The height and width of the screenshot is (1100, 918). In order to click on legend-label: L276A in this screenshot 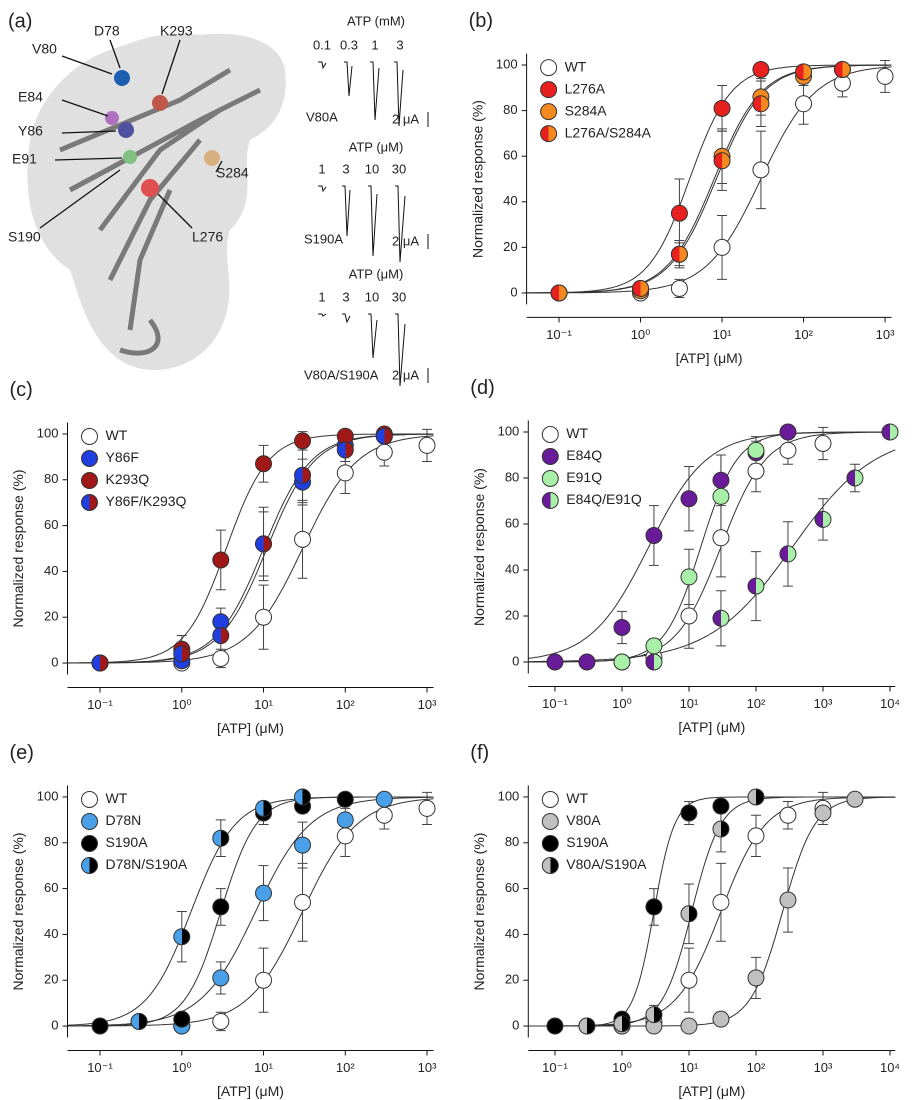, I will do `click(585, 88)`.